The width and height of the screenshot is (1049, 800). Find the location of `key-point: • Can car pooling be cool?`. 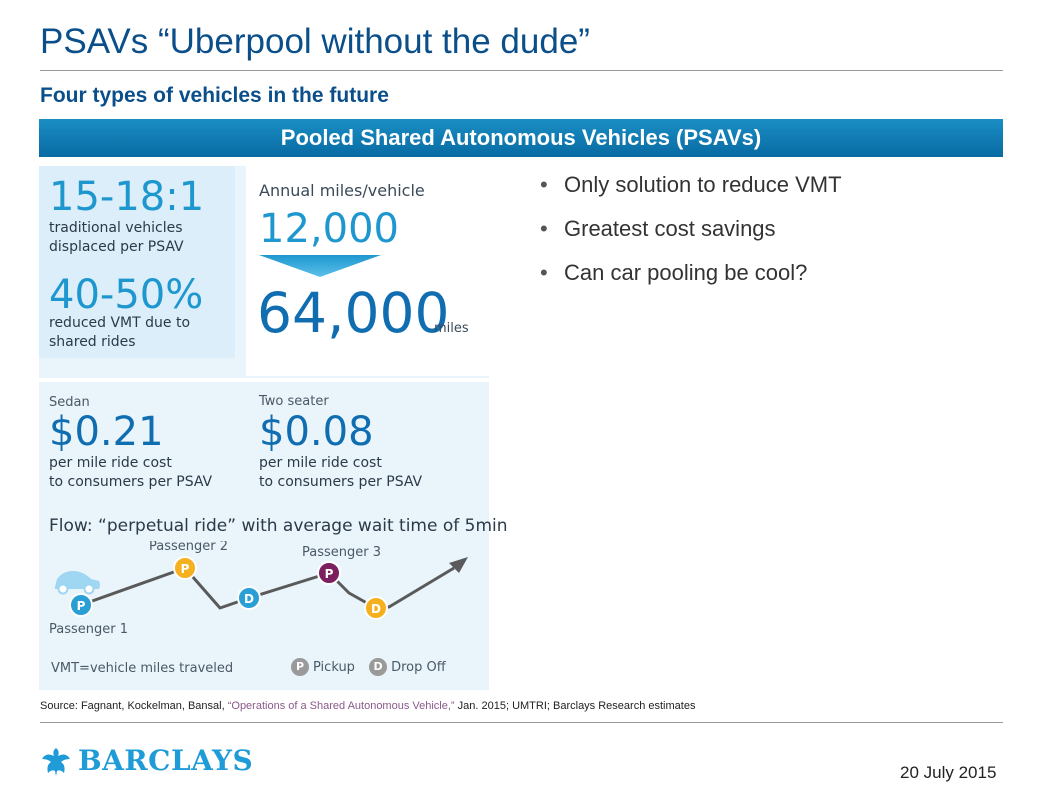

key-point: • Can car pooling be cool? is located at coordinates (691, 273).